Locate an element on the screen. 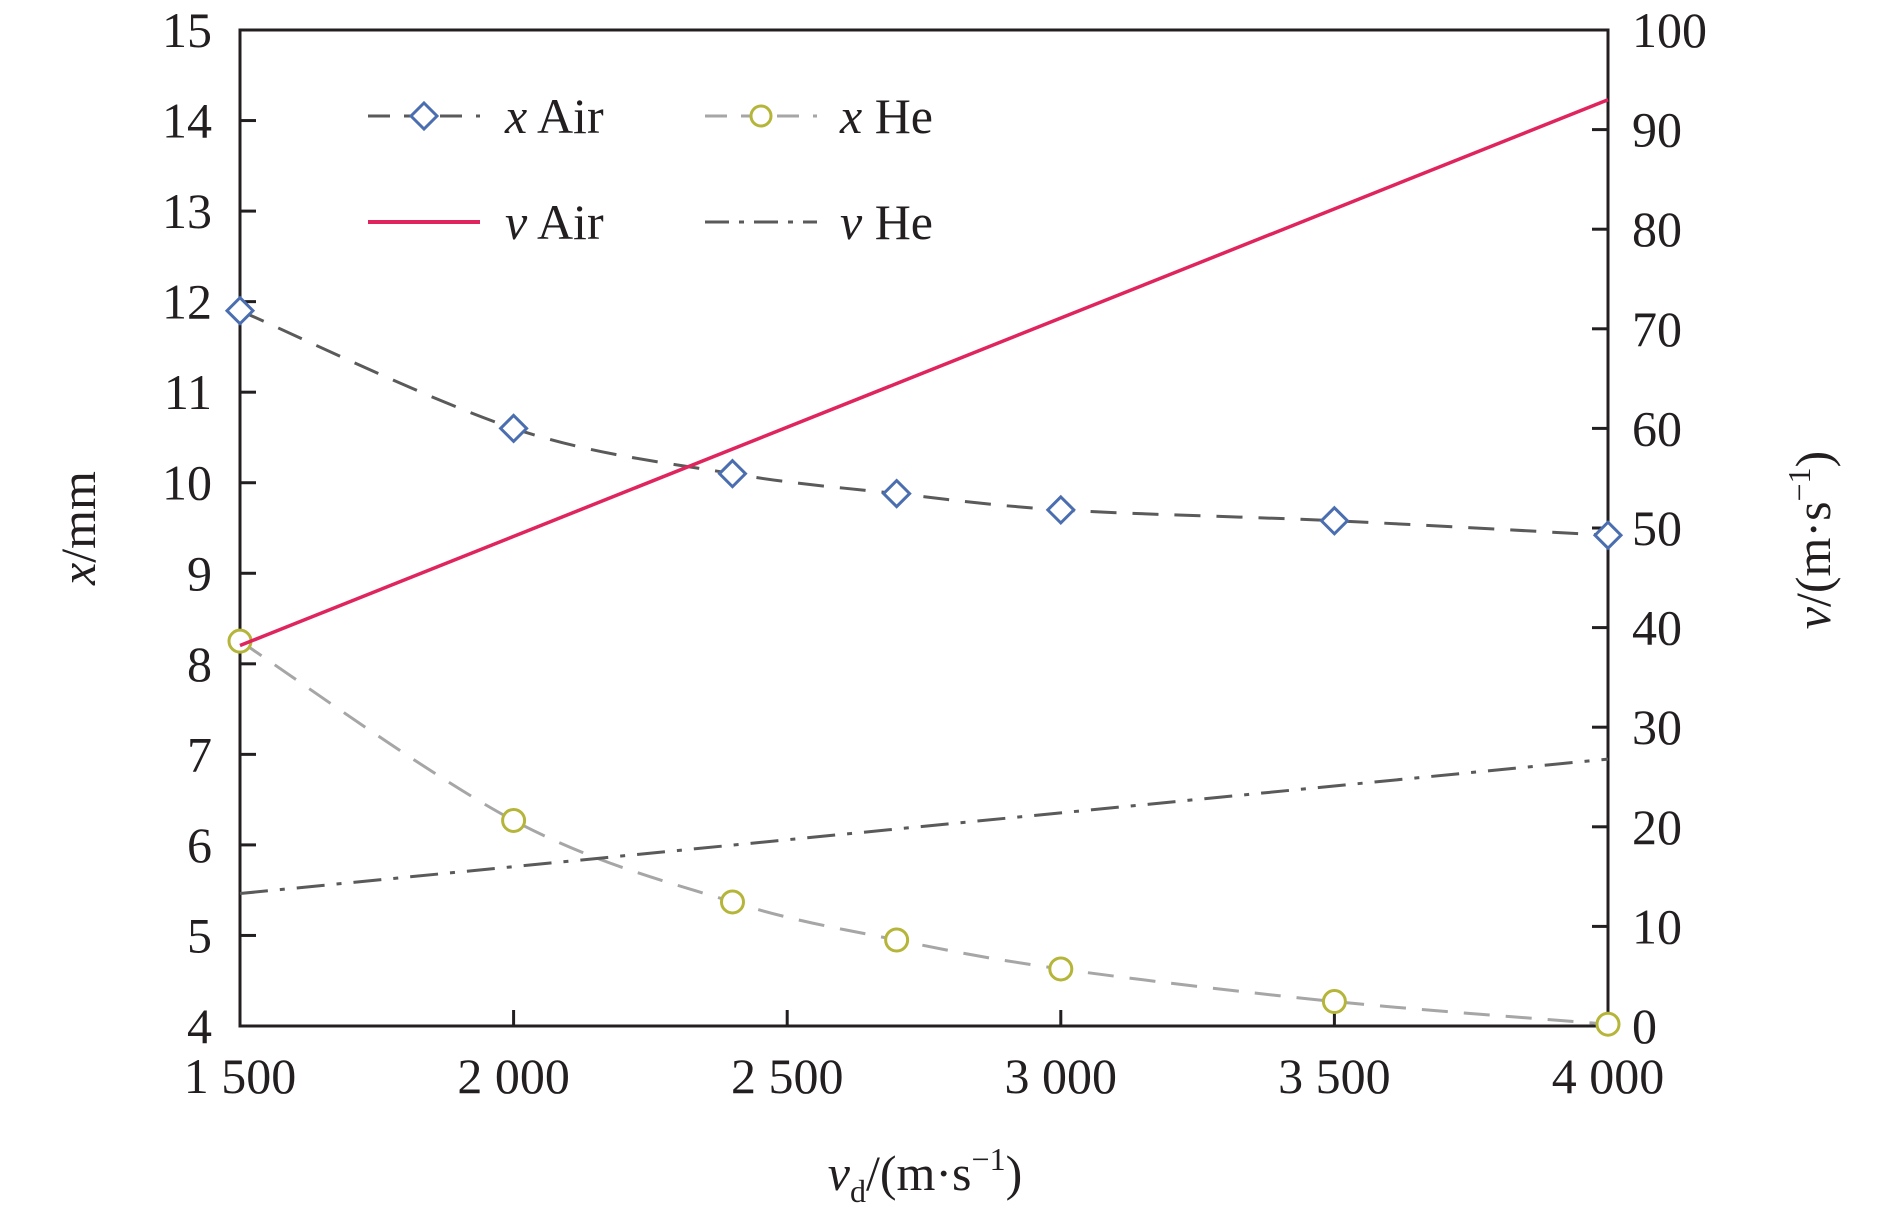  y-right-tick-label: 10 is located at coordinates (1657, 926).